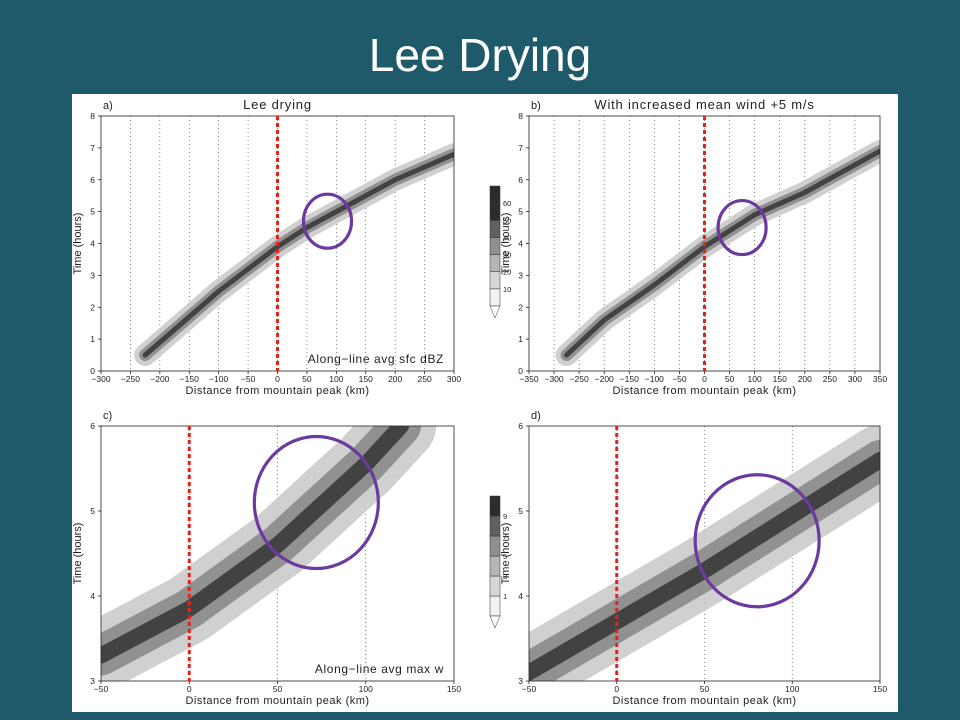 The height and width of the screenshot is (720, 960). What do you see at coordinates (92, 307) in the screenshot?
I see `y-tick-label: 2` at bounding box center [92, 307].